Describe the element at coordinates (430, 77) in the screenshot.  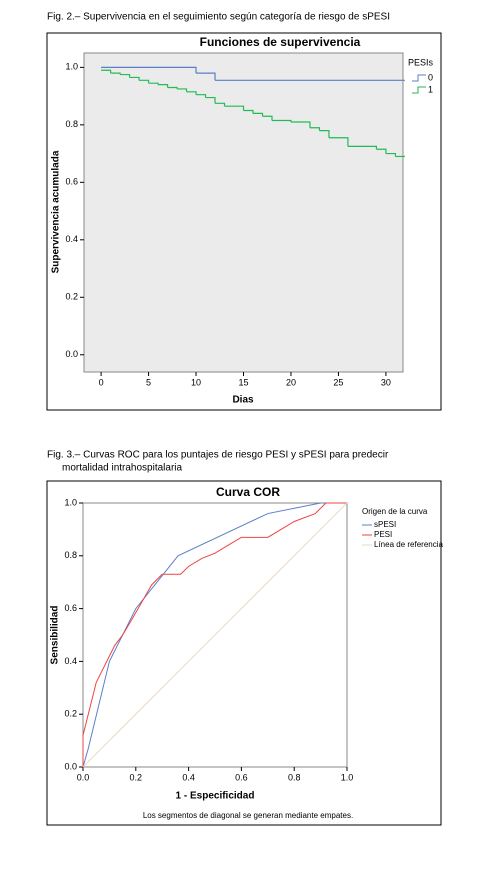
I see `legend-label: 0` at that location.